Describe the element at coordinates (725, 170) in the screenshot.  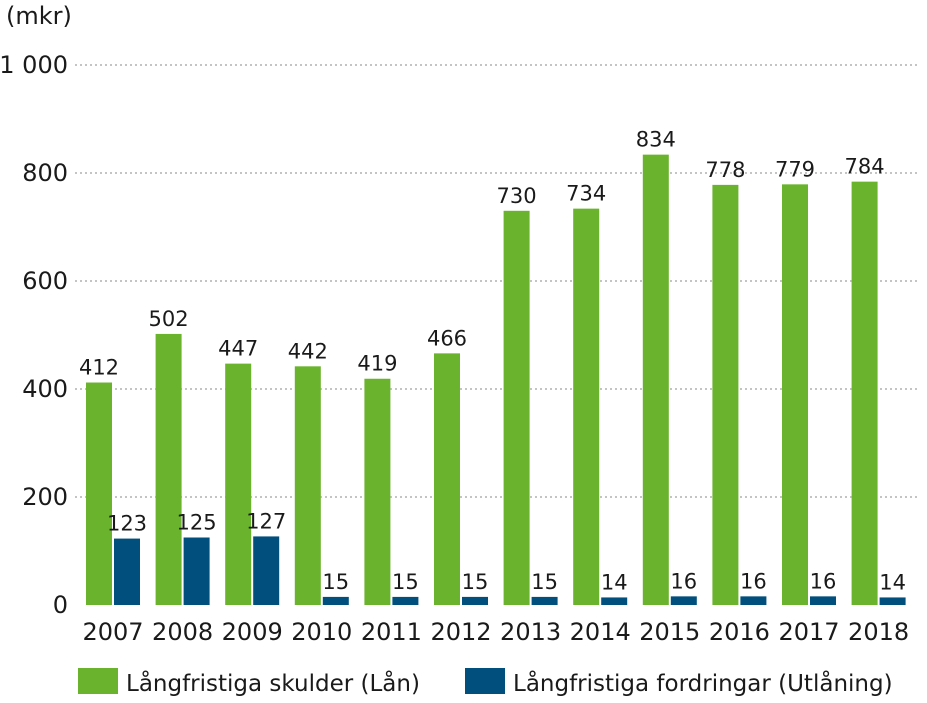
I see `data-label-long-term-debts: 778` at that location.